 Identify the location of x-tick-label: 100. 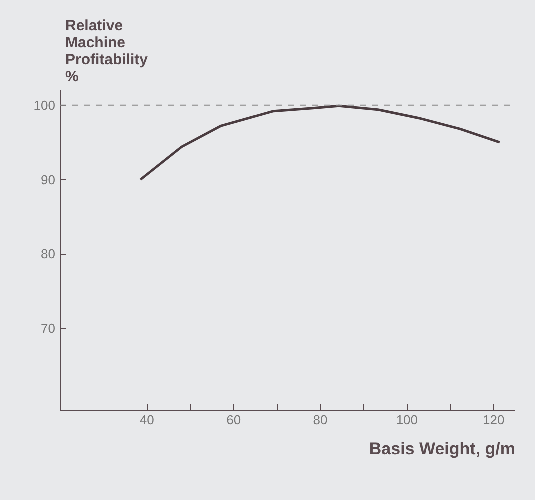
(407, 420).